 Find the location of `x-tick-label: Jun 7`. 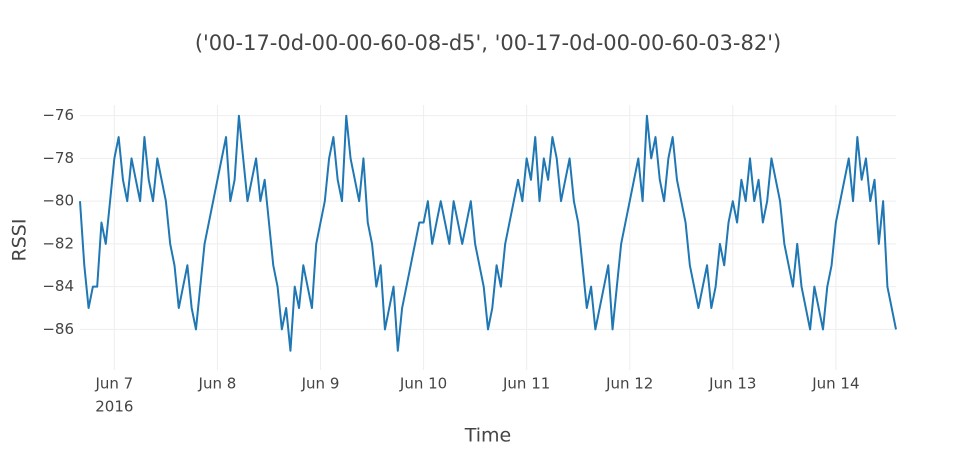

x-tick-label: Jun 7 is located at coordinates (113, 384).